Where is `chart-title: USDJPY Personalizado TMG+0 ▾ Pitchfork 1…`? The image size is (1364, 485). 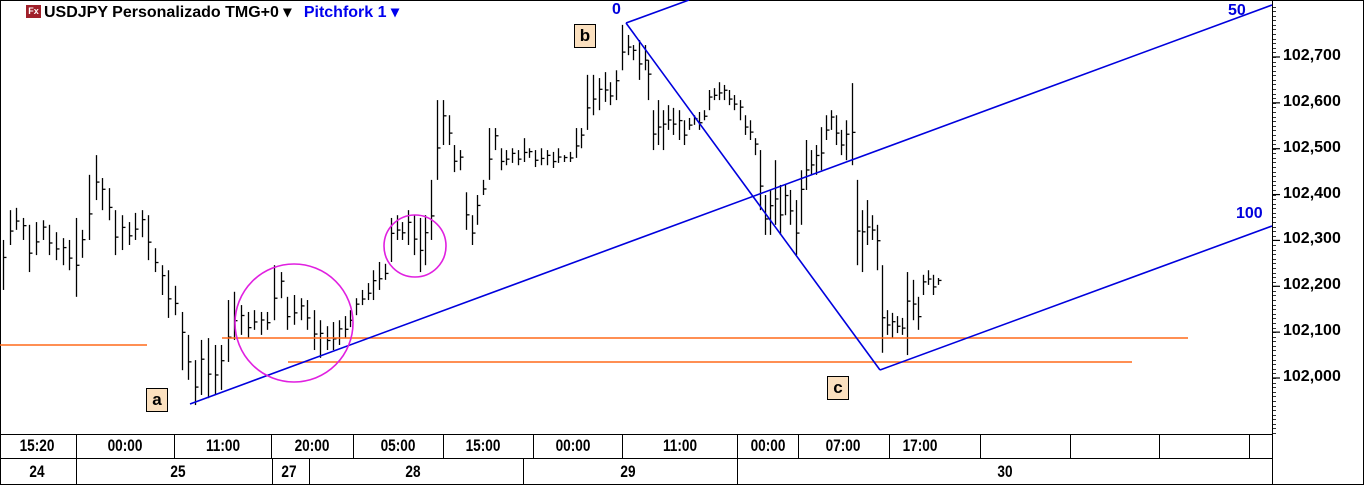 chart-title: USDJPY Personalizado TMG+0 ▾ Pitchfork 1… is located at coordinates (221, 12).